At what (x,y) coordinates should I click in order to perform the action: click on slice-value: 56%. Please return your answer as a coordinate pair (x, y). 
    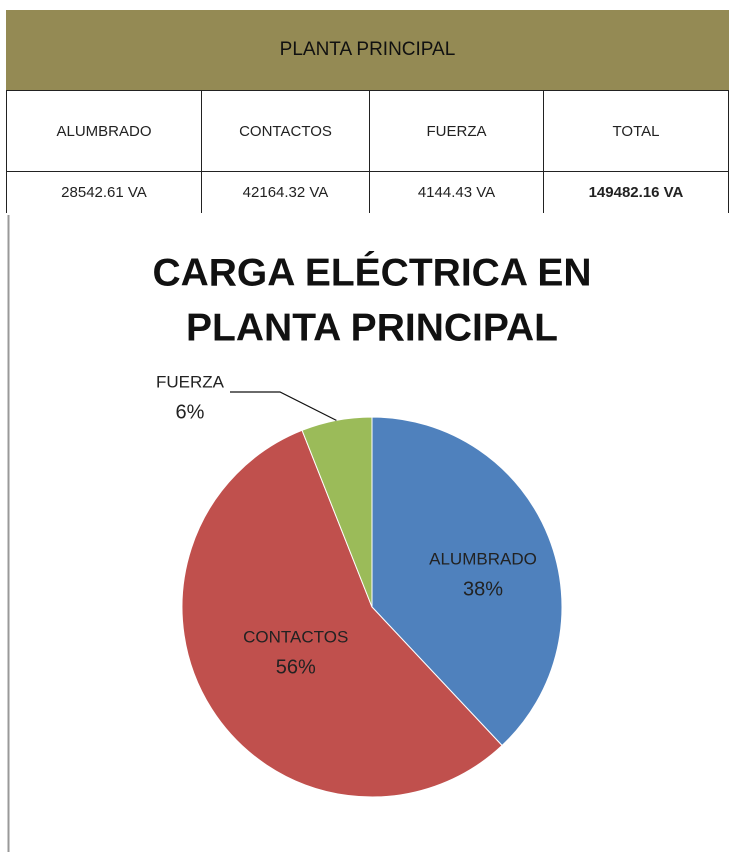
    Looking at the image, I should click on (296, 667).